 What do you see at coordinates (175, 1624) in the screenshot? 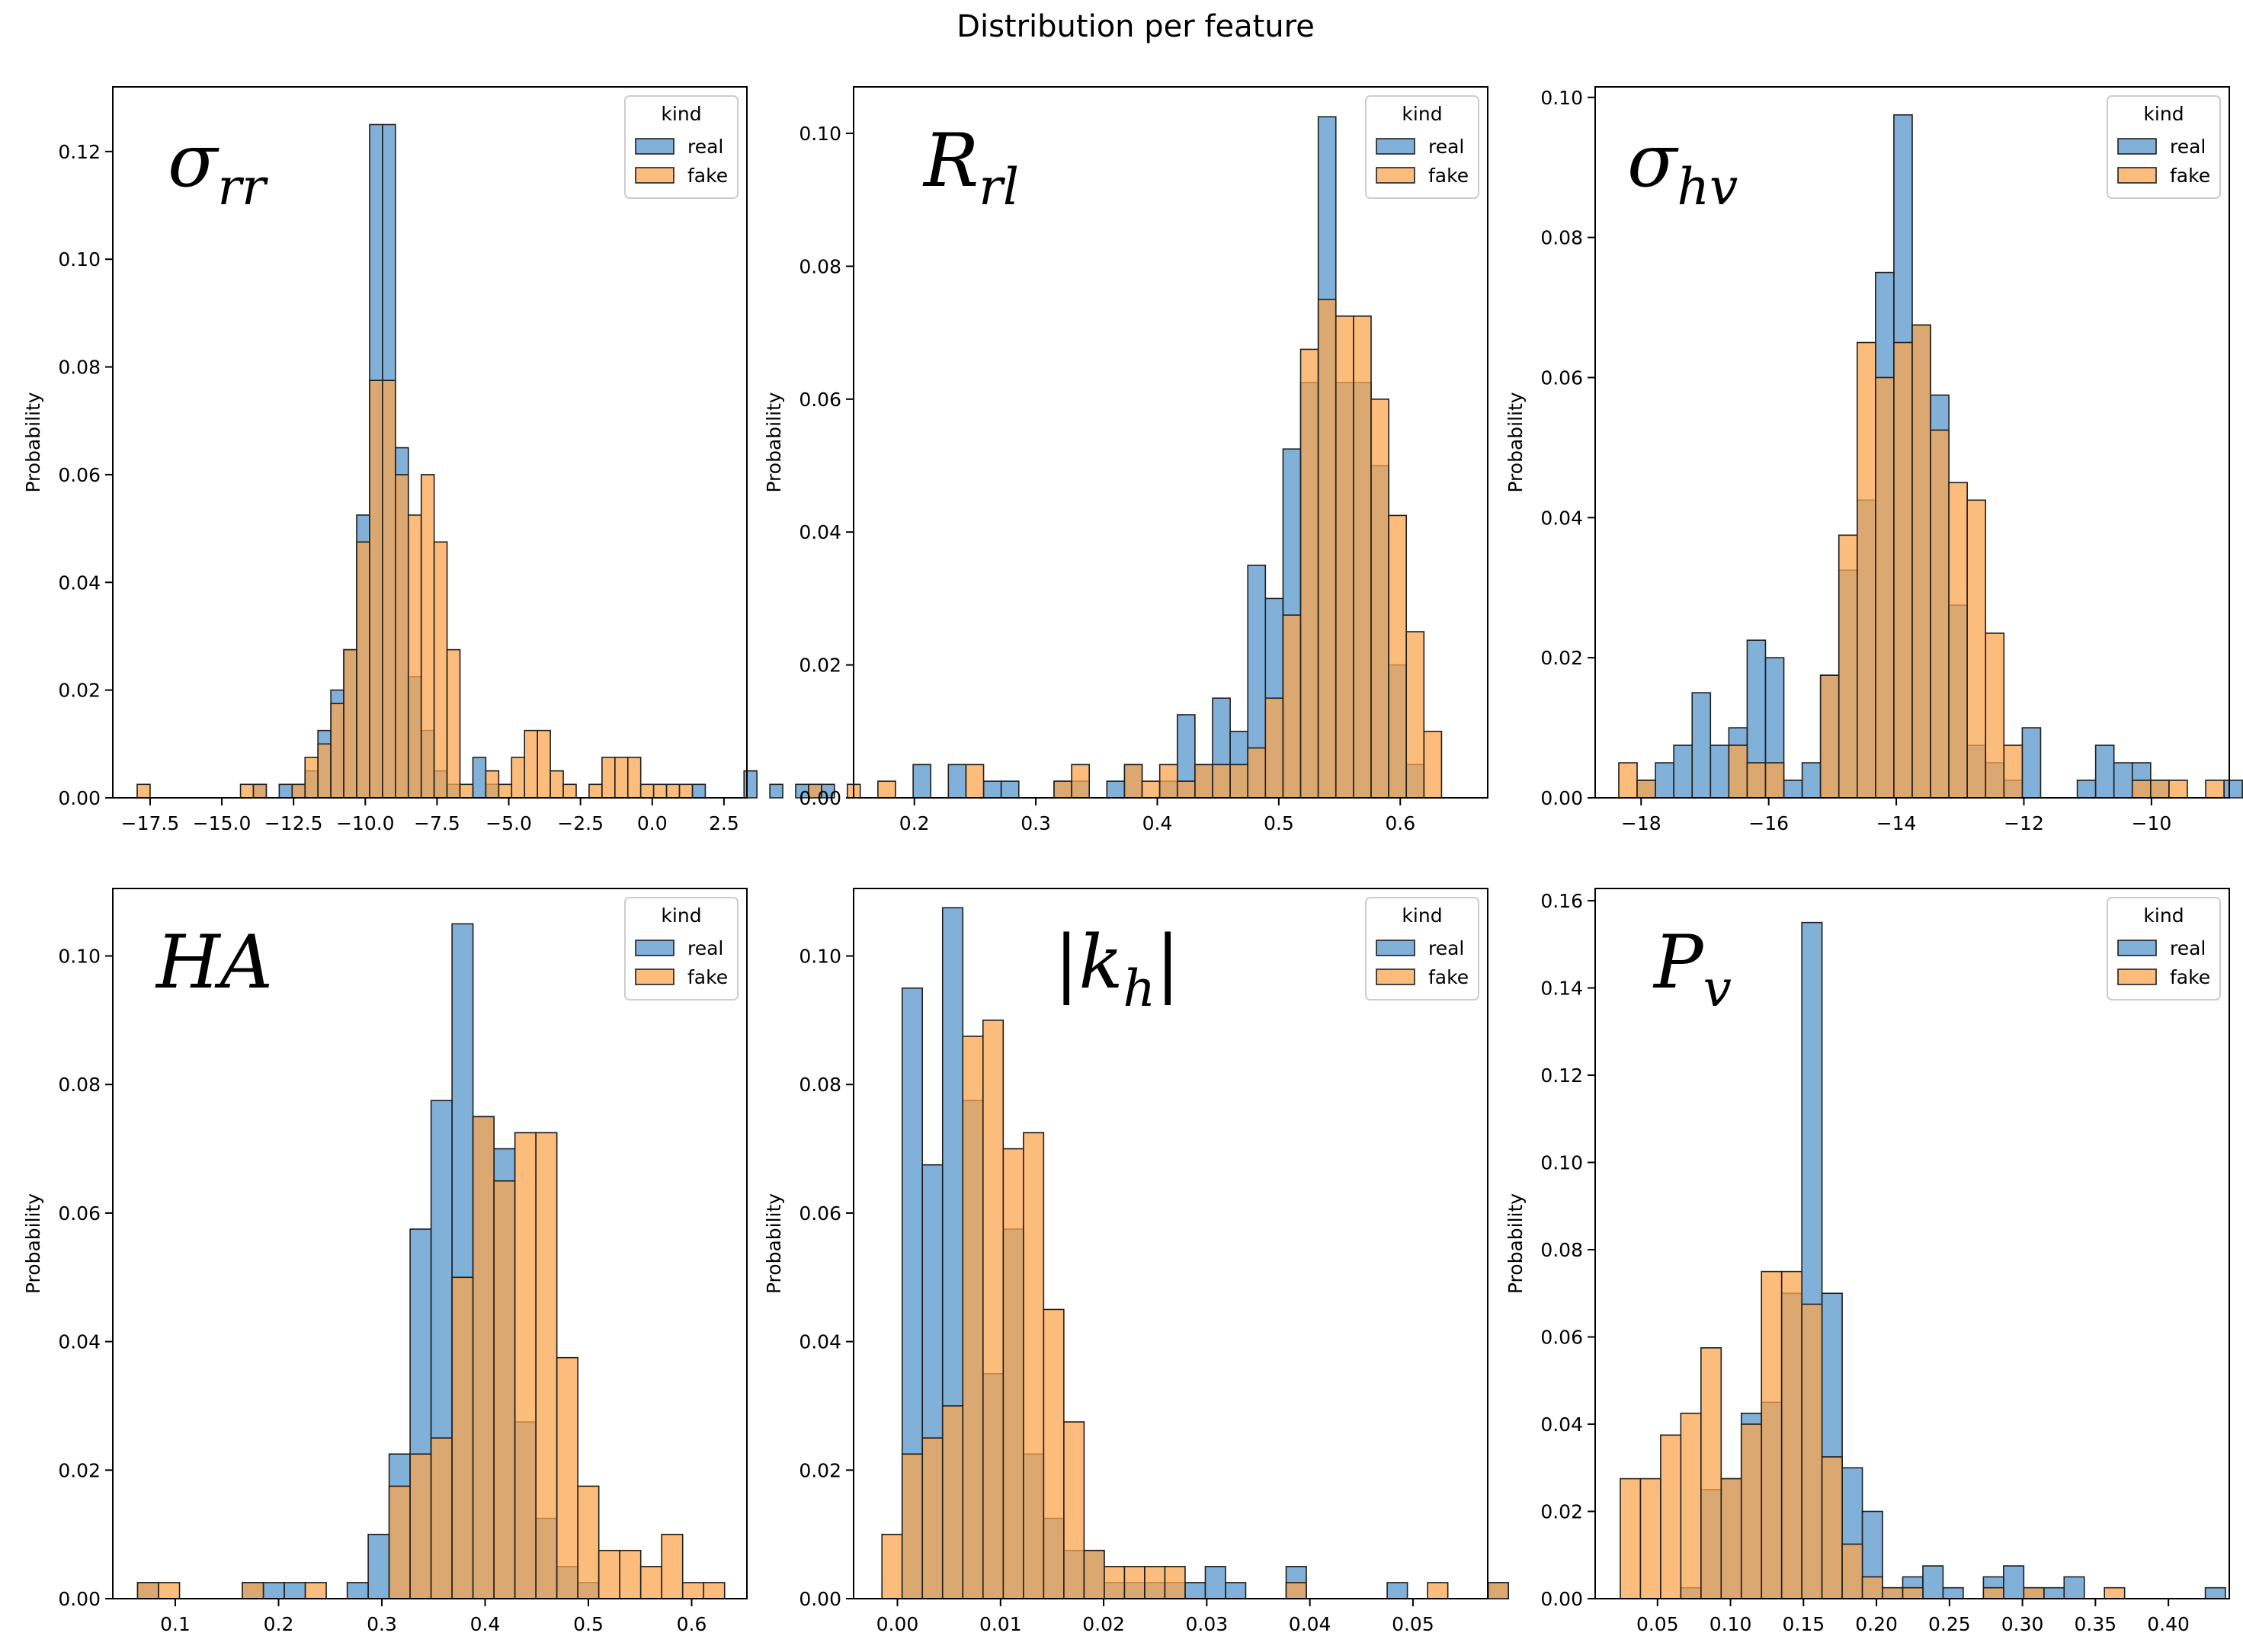
I see `x-tick-label: 0.1` at bounding box center [175, 1624].